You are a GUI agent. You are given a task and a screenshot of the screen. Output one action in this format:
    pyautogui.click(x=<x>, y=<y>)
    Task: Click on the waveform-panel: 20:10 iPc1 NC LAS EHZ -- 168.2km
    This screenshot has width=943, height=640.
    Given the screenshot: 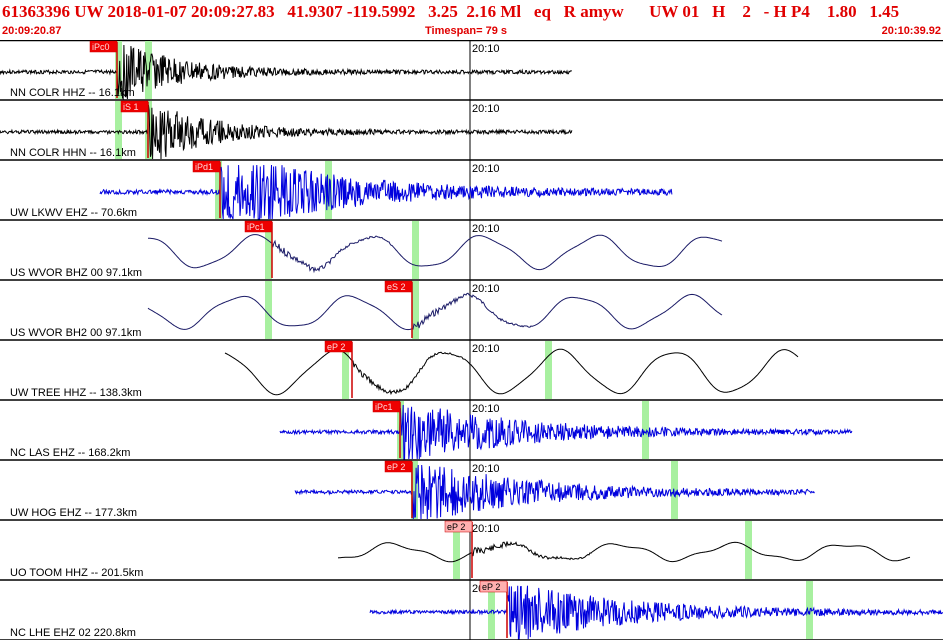 What is the action you would take?
    pyautogui.click(x=471, y=430)
    